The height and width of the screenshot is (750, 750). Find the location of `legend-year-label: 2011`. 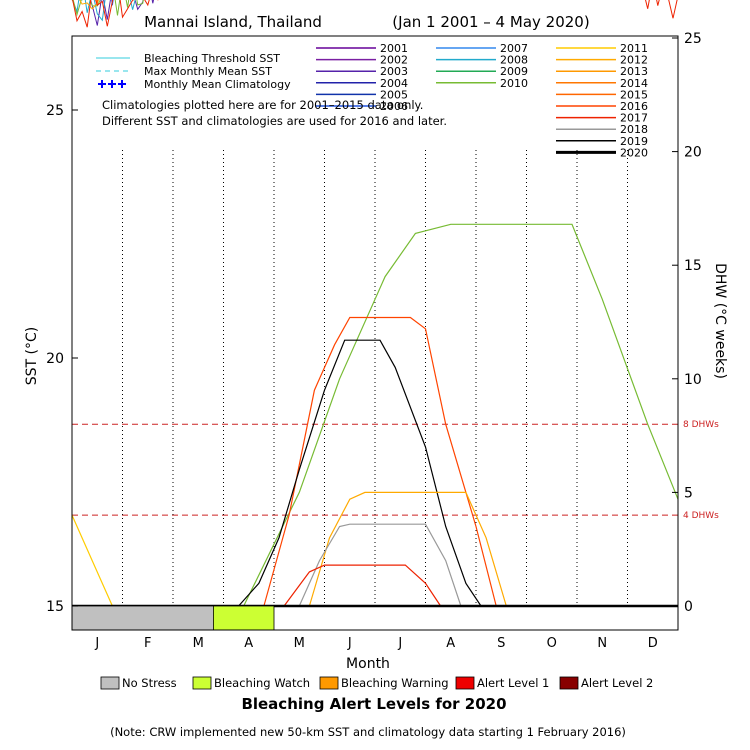

legend-year-label: 2011 is located at coordinates (634, 48).